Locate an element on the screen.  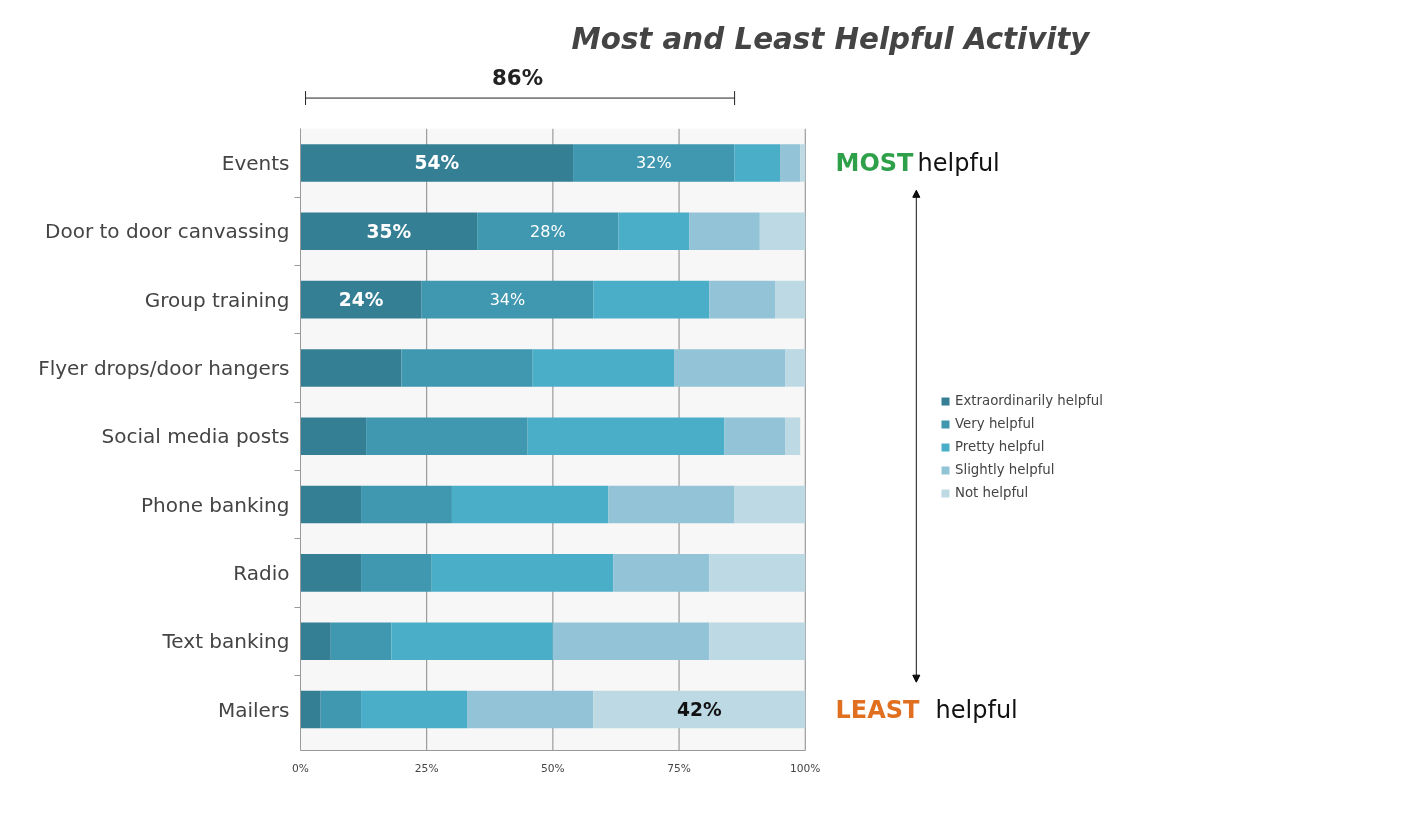
y-tick-label: Radio is located at coordinates (261, 572).